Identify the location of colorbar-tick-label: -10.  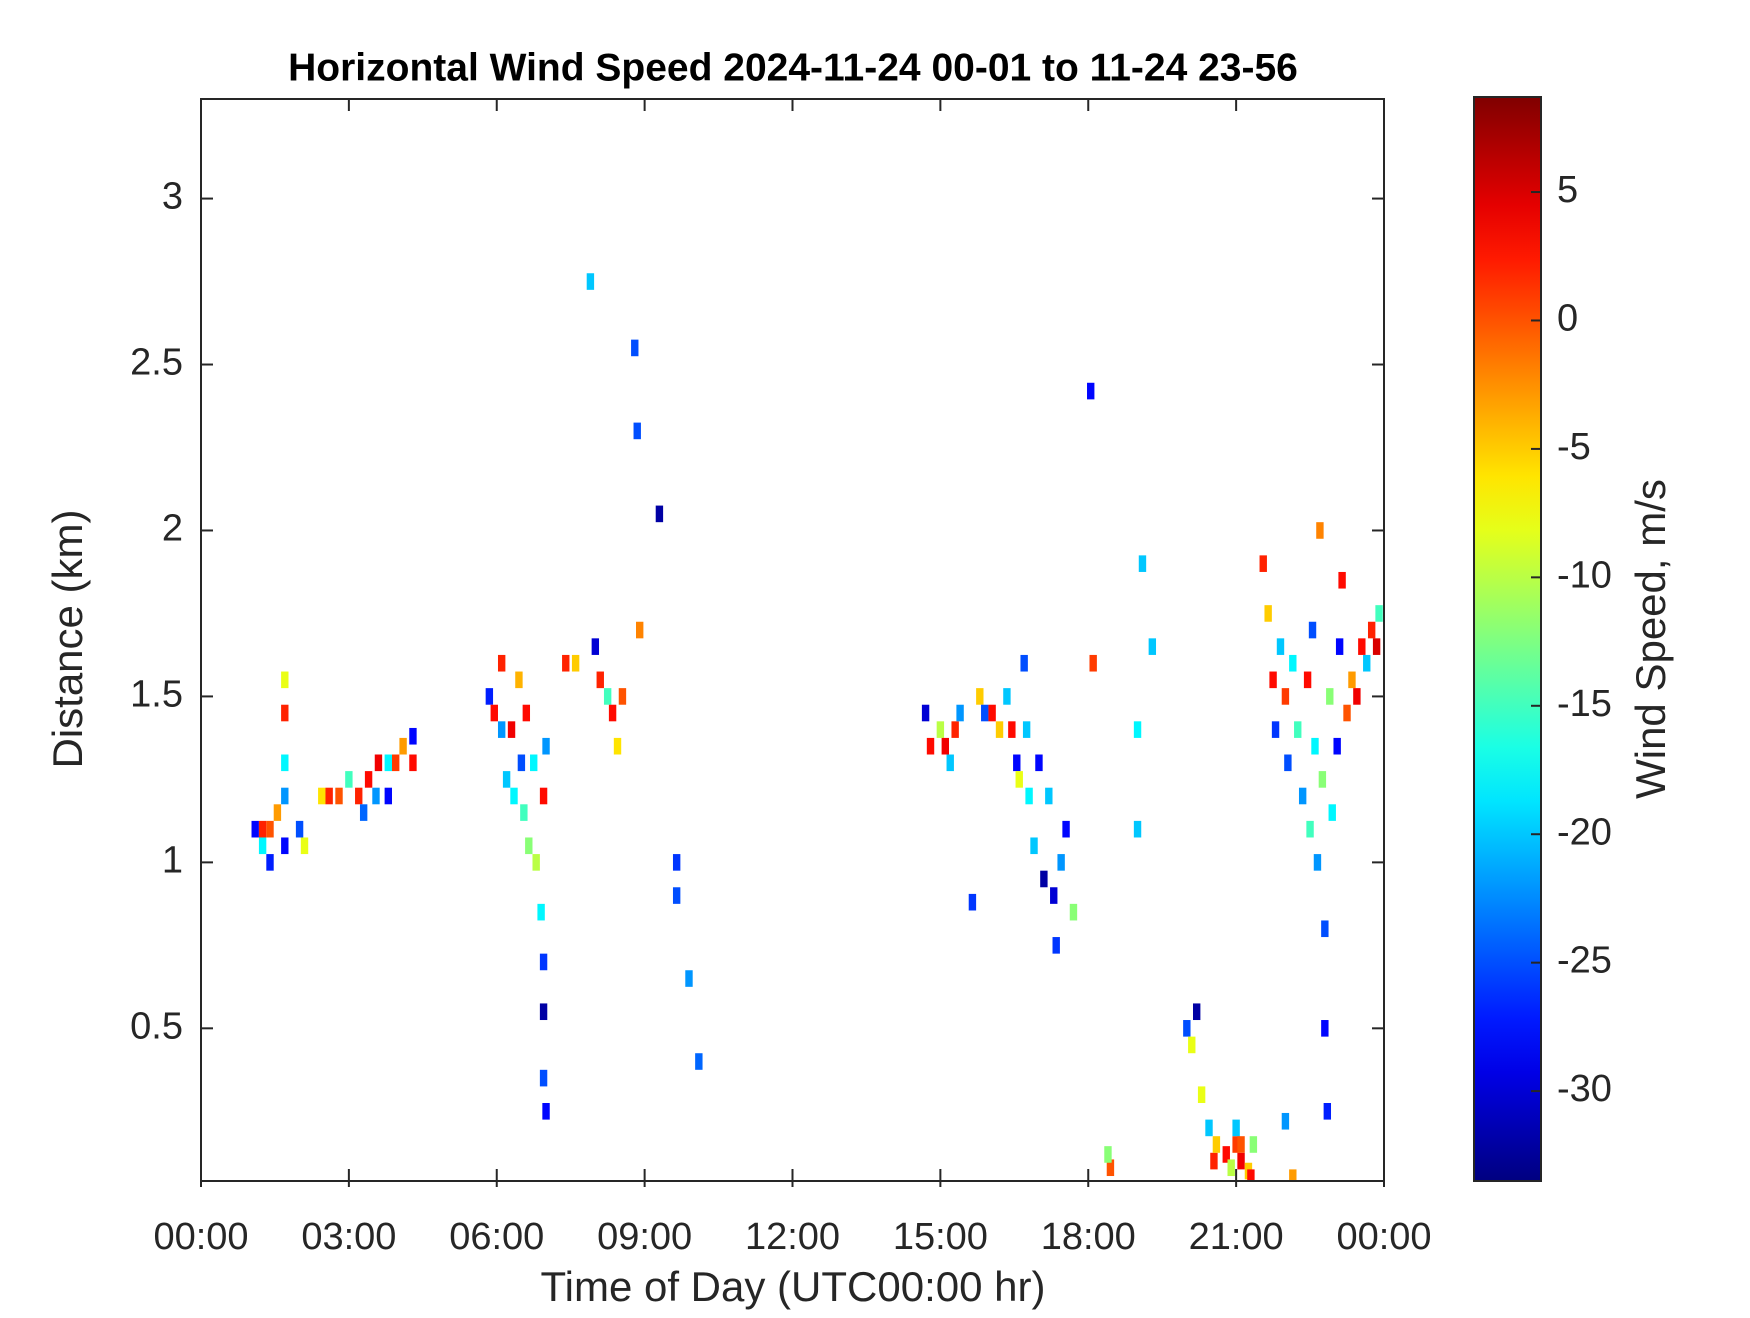
(1584, 575).